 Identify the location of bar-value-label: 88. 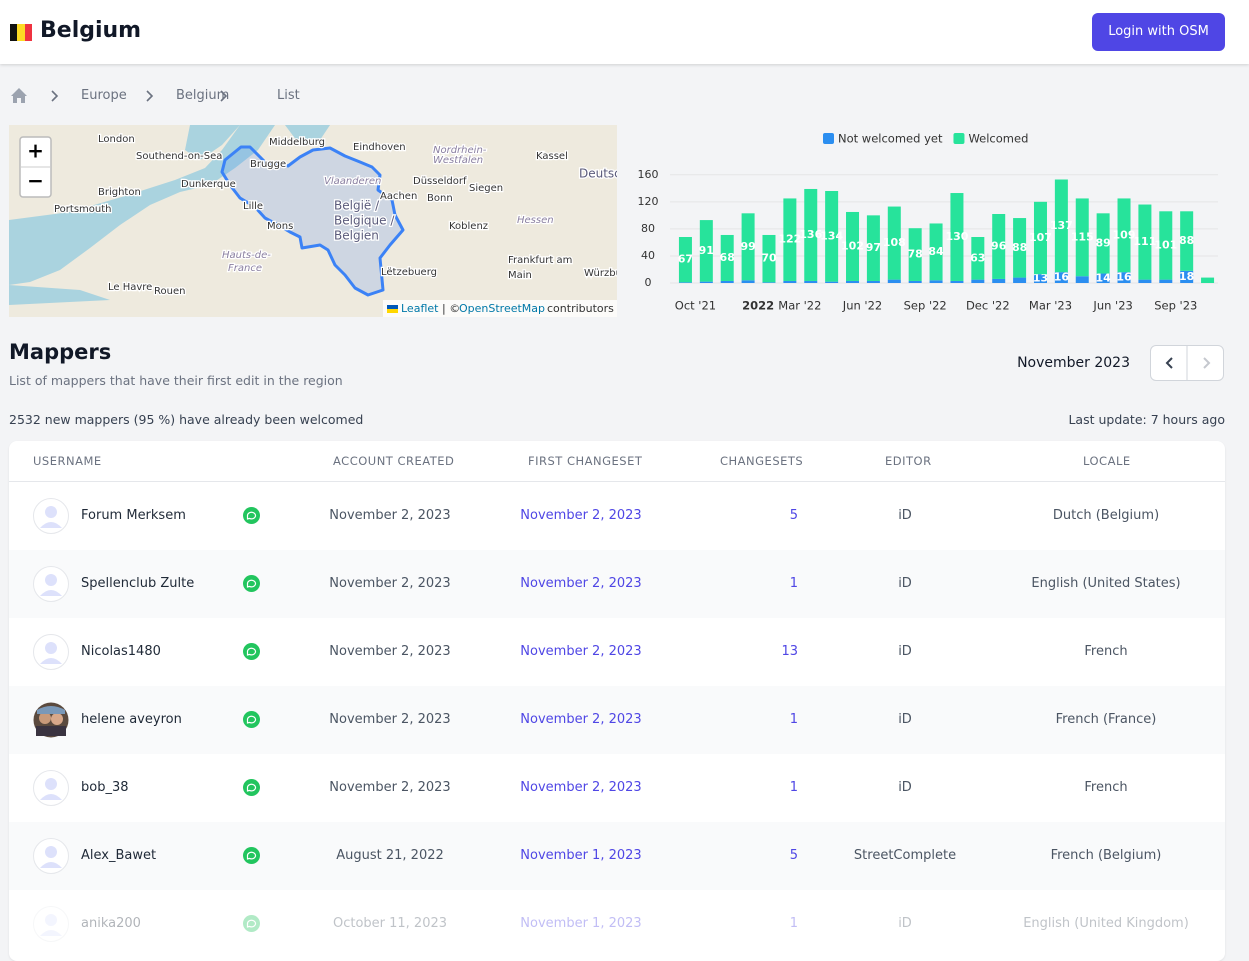
(1019, 247).